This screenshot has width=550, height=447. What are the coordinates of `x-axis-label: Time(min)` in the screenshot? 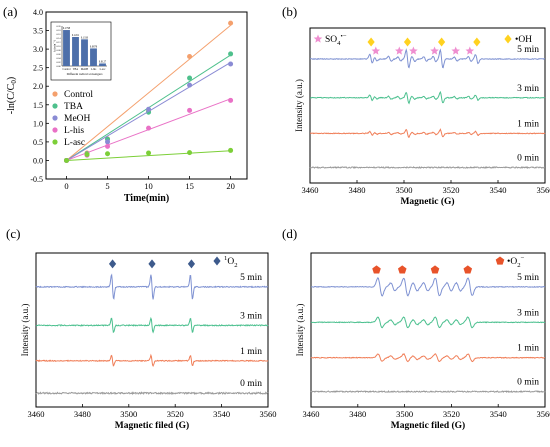 It's located at (146, 198).